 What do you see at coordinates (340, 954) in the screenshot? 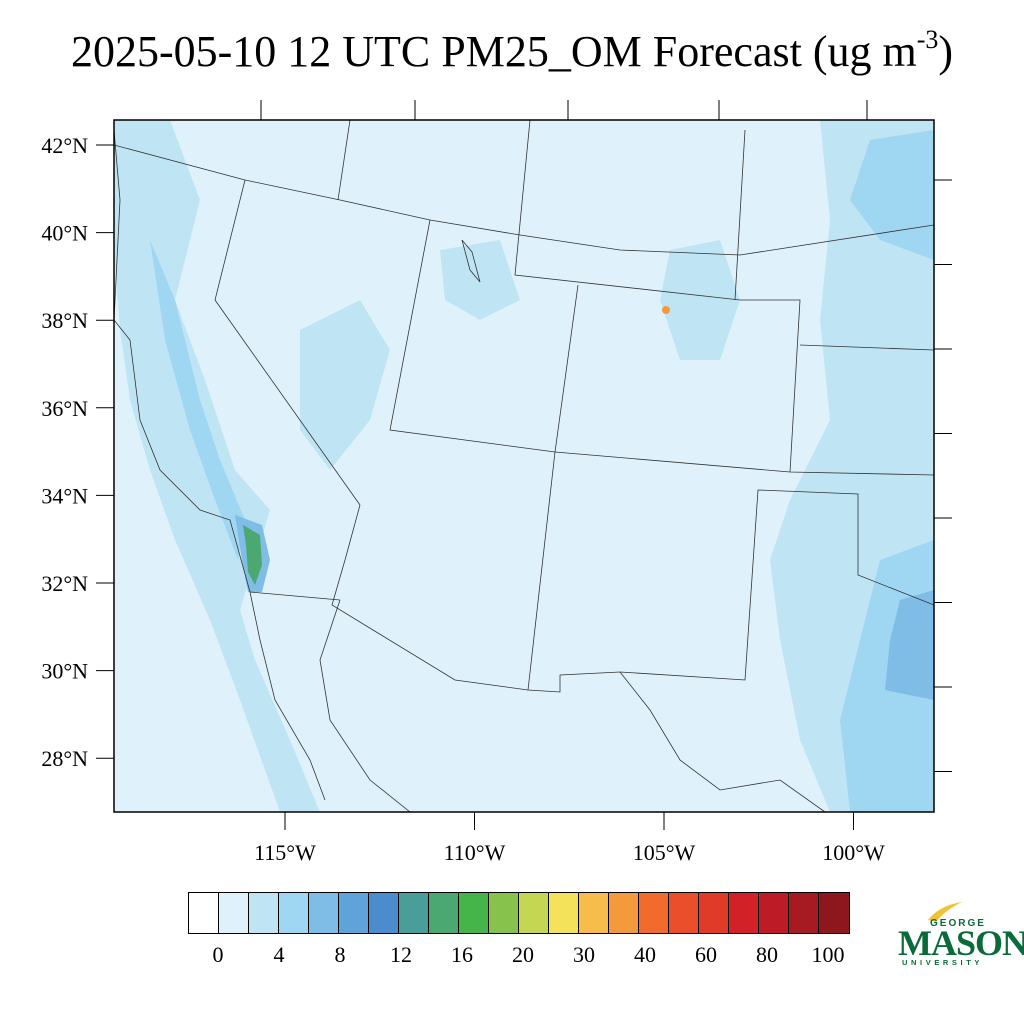
I see `colorbar-label: 8` at bounding box center [340, 954].